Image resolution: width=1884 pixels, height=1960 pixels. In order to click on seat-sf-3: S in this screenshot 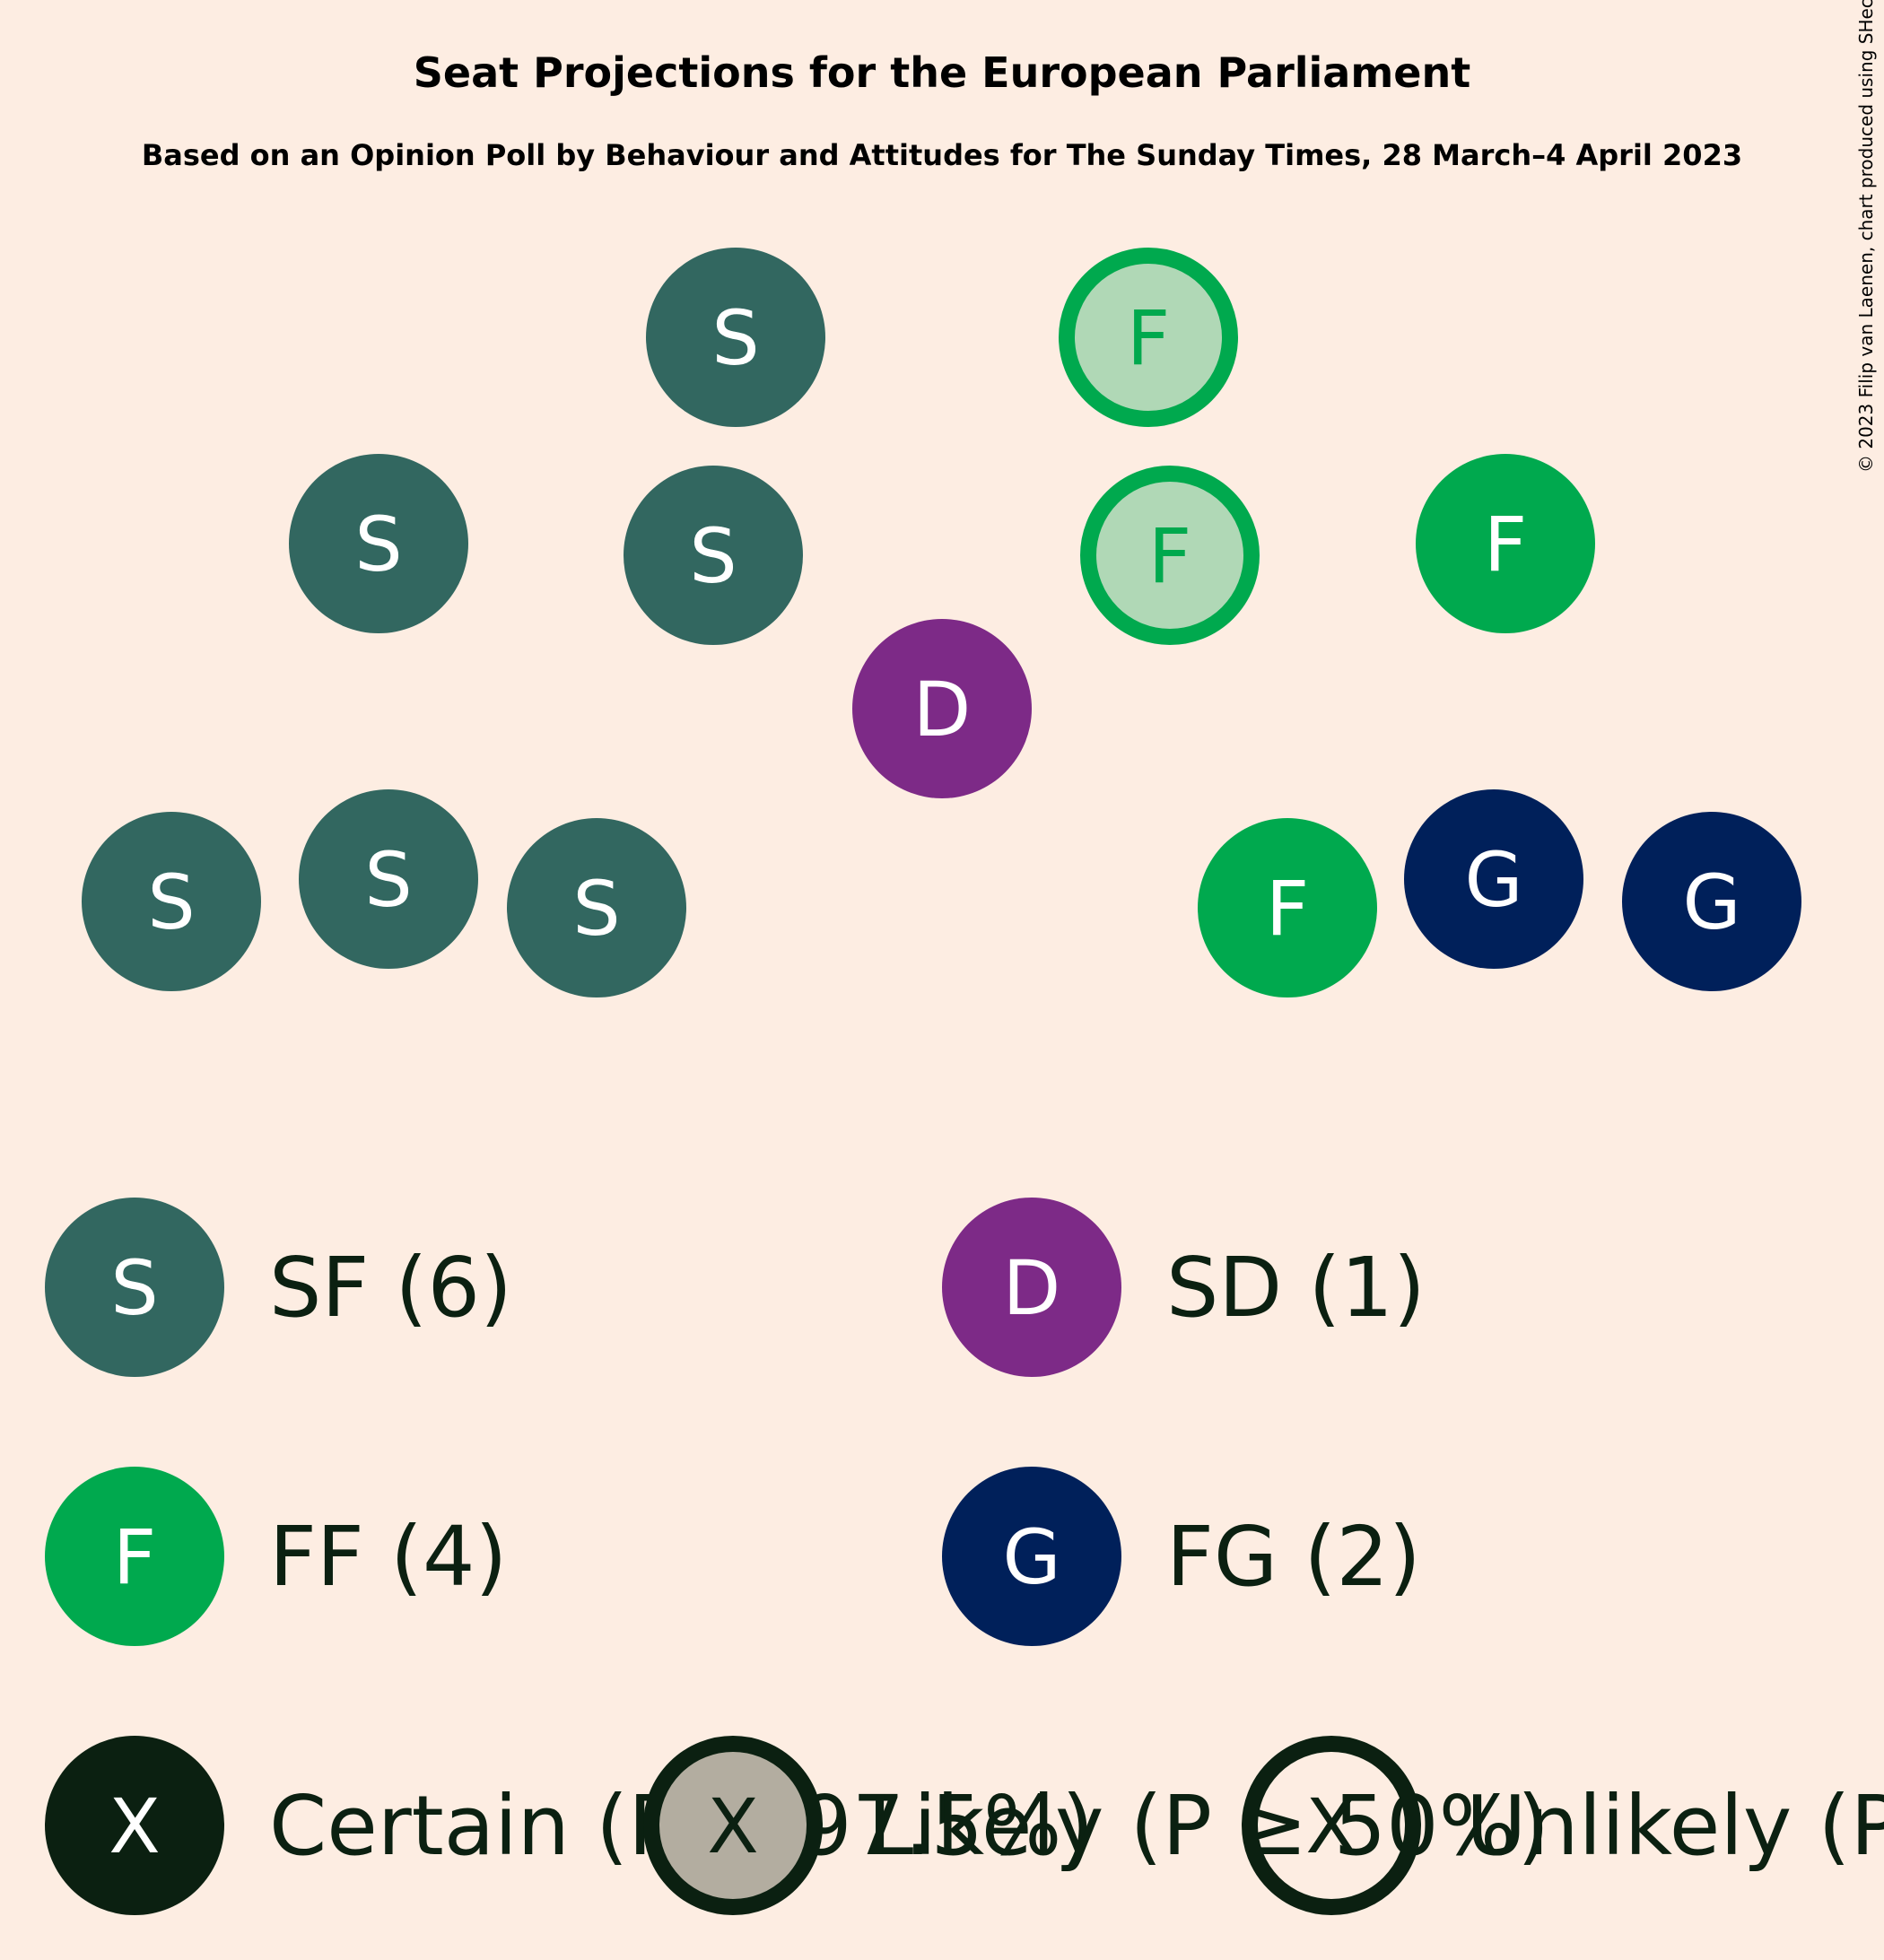, I will do `click(713, 556)`.